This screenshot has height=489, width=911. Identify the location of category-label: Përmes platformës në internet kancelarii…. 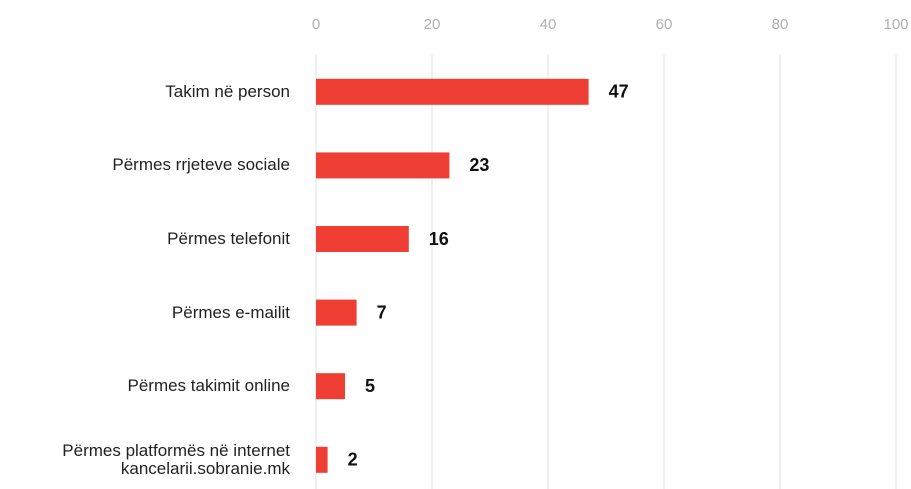
(176, 459).